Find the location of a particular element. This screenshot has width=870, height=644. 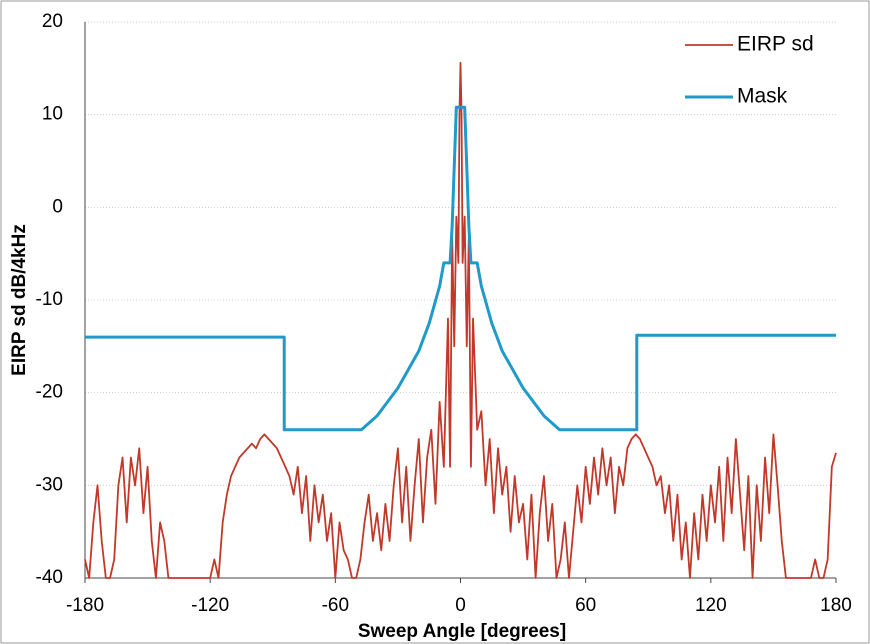

legend-label: EIRP sd is located at coordinates (775, 44).